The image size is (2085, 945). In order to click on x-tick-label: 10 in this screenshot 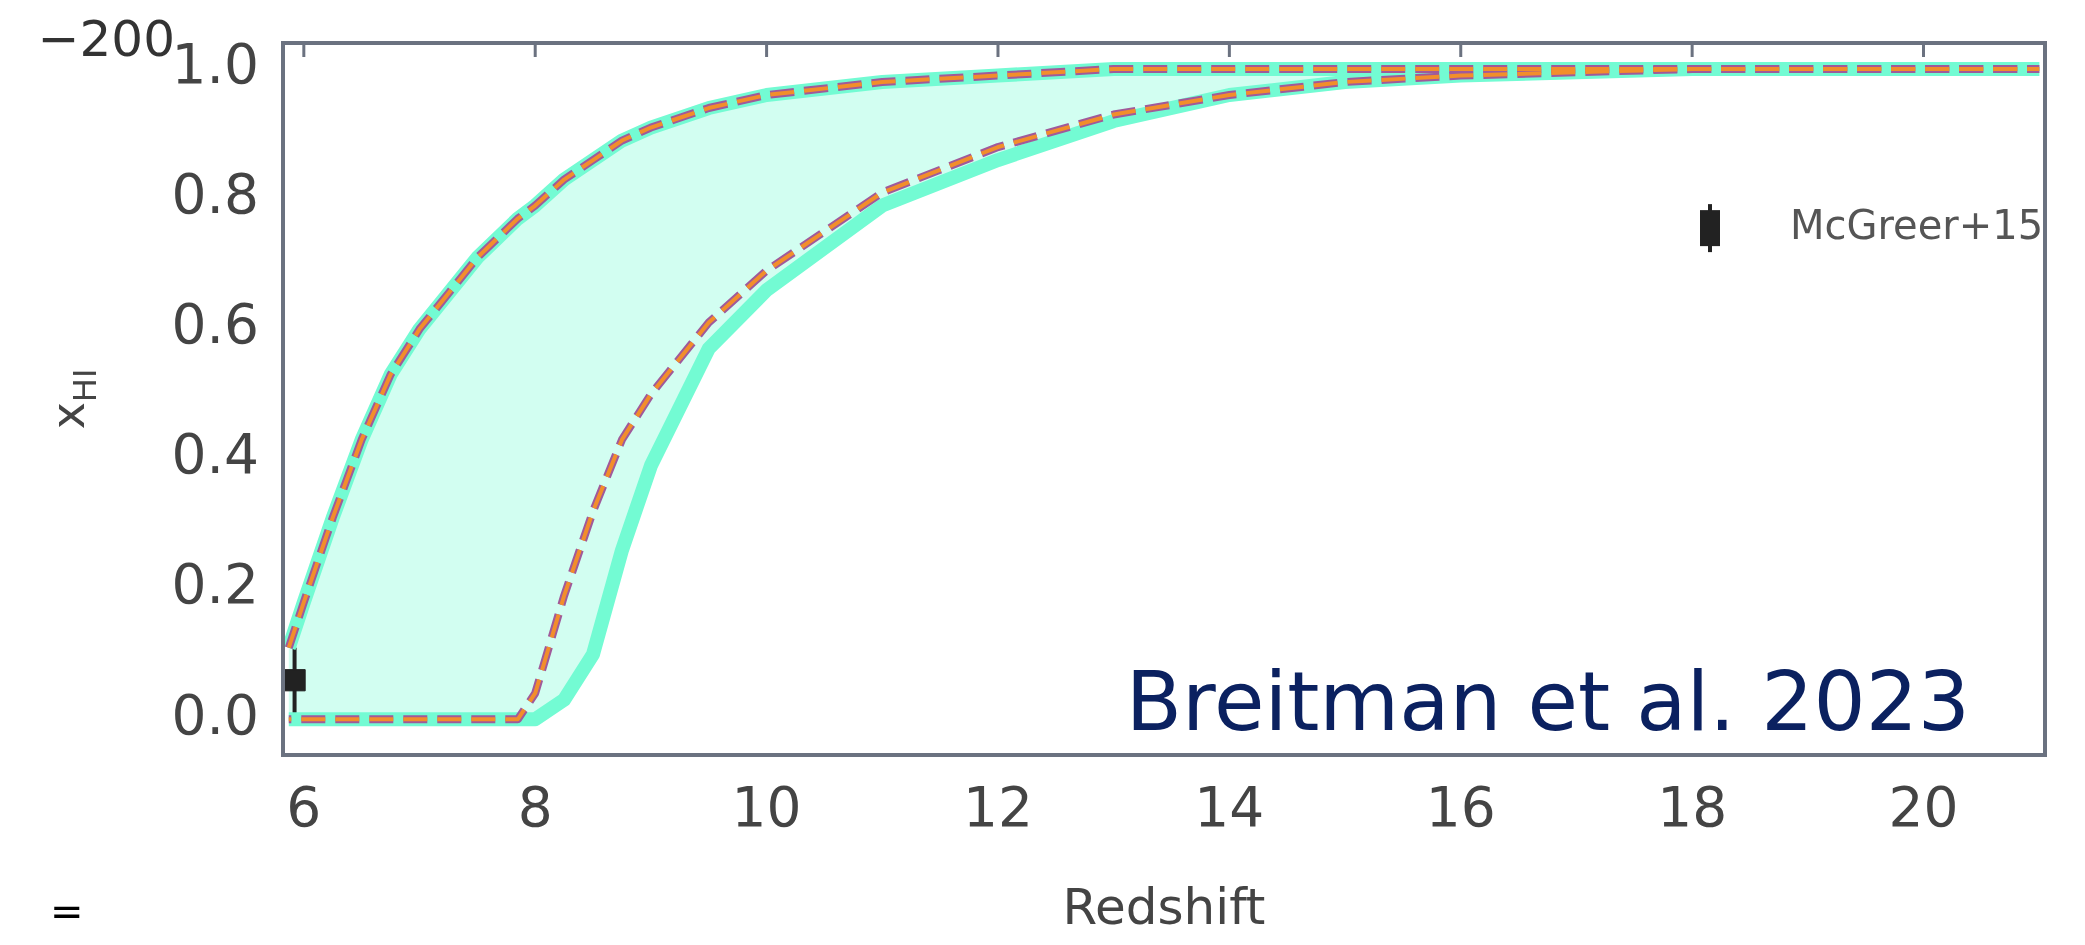, I will do `click(766, 807)`.